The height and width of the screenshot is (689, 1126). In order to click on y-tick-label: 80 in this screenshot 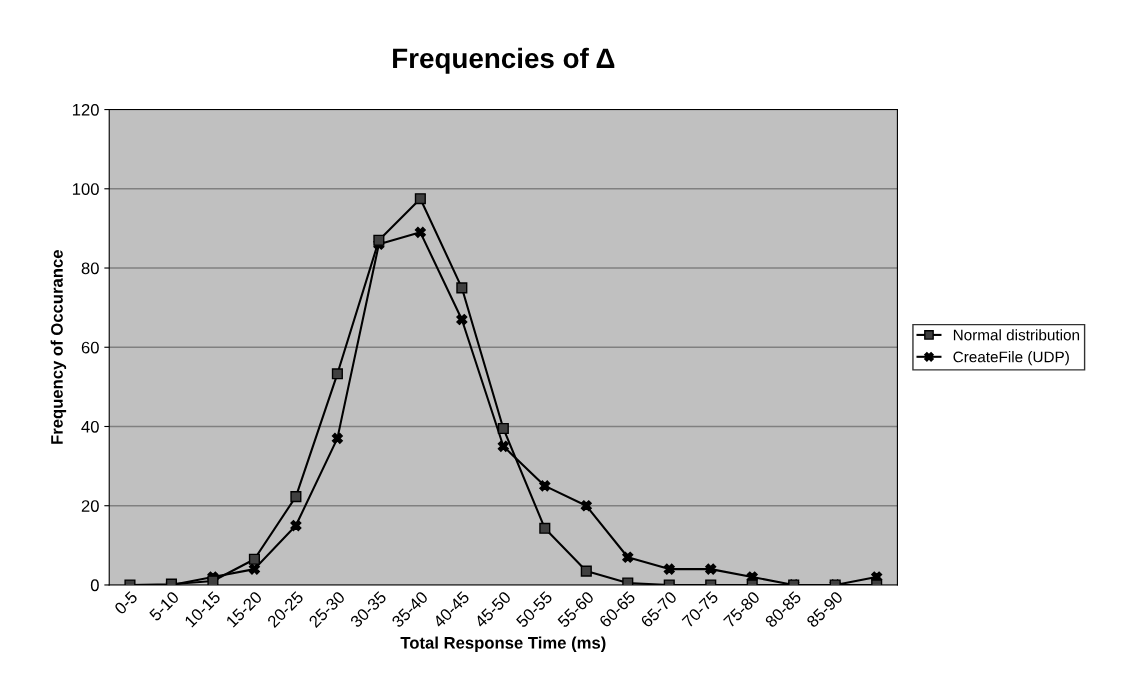, I will do `click(90, 268)`.